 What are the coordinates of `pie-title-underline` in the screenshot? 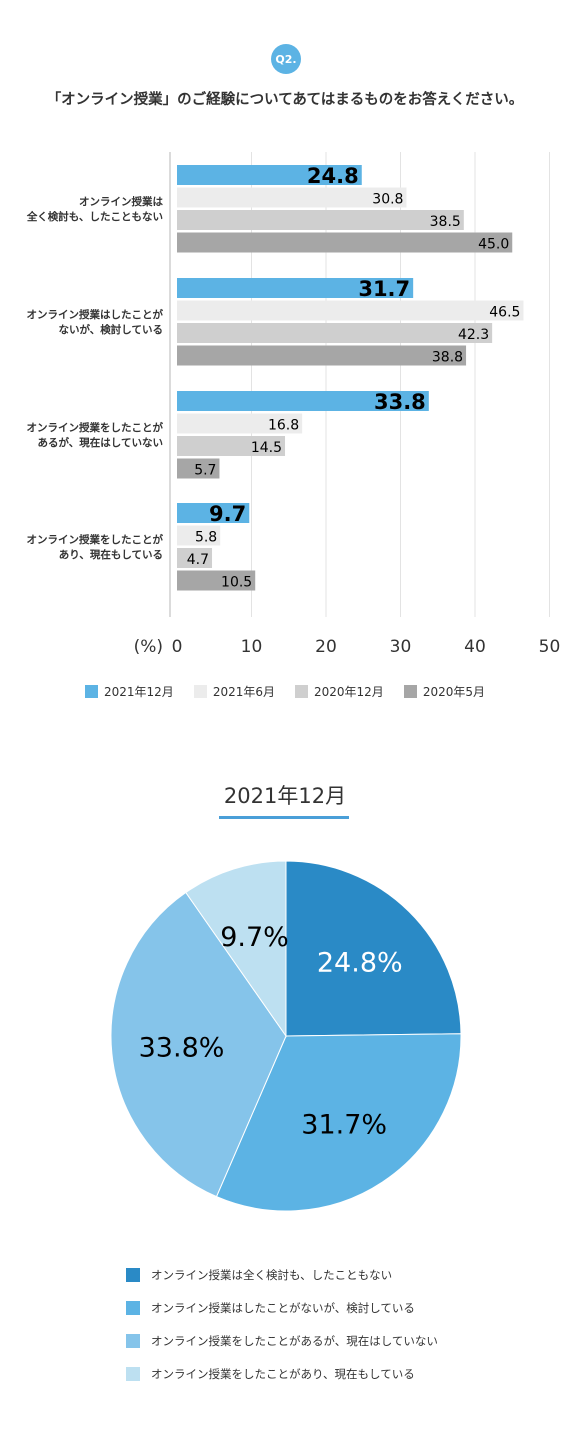 It's located at (284, 817).